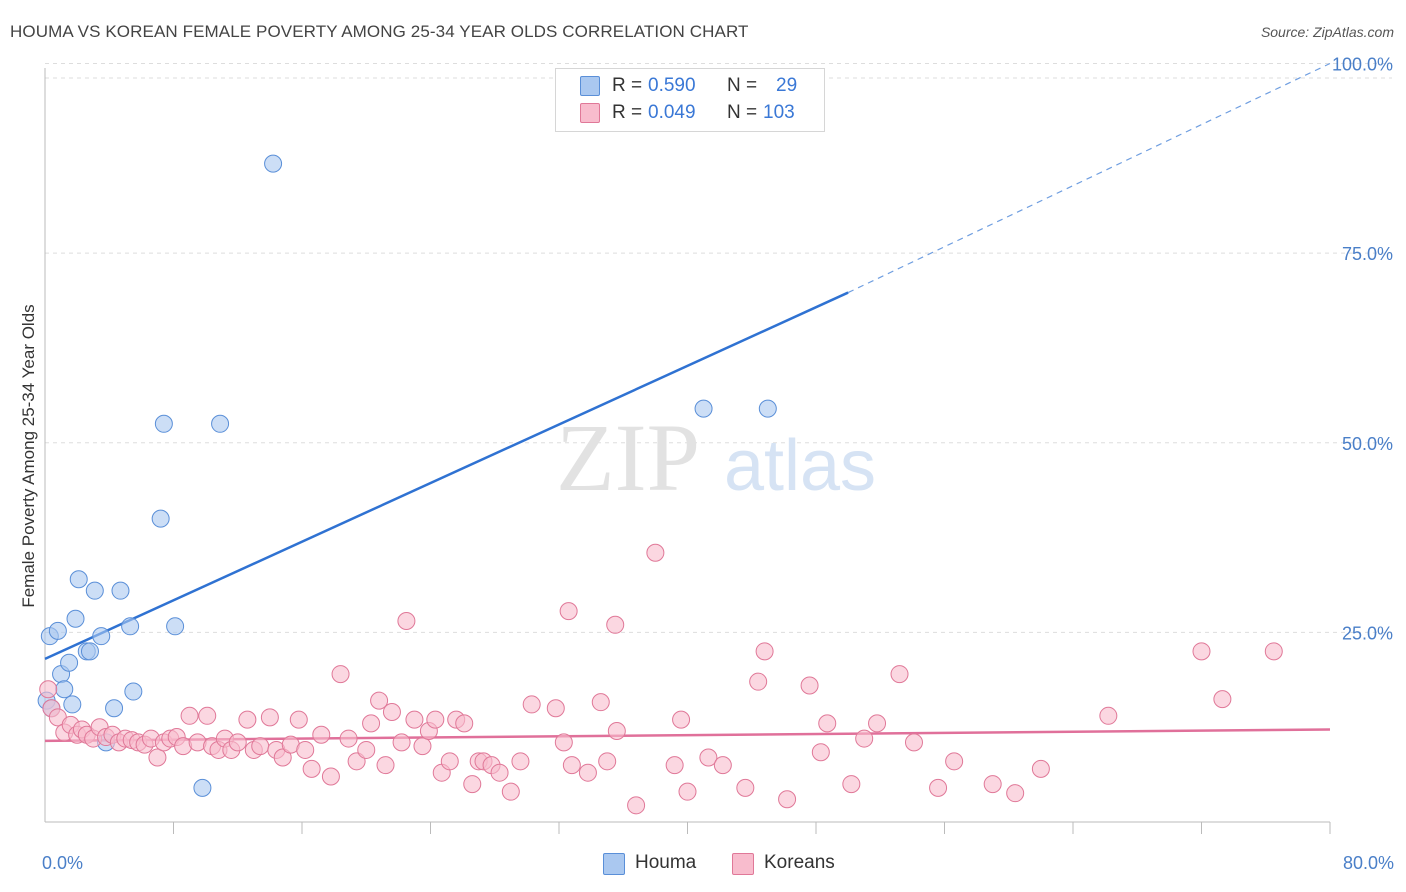 The image size is (1406, 892). I want to click on y-axis-label: Female Poverty Among 25-34 Year Olds, so click(28, 456).